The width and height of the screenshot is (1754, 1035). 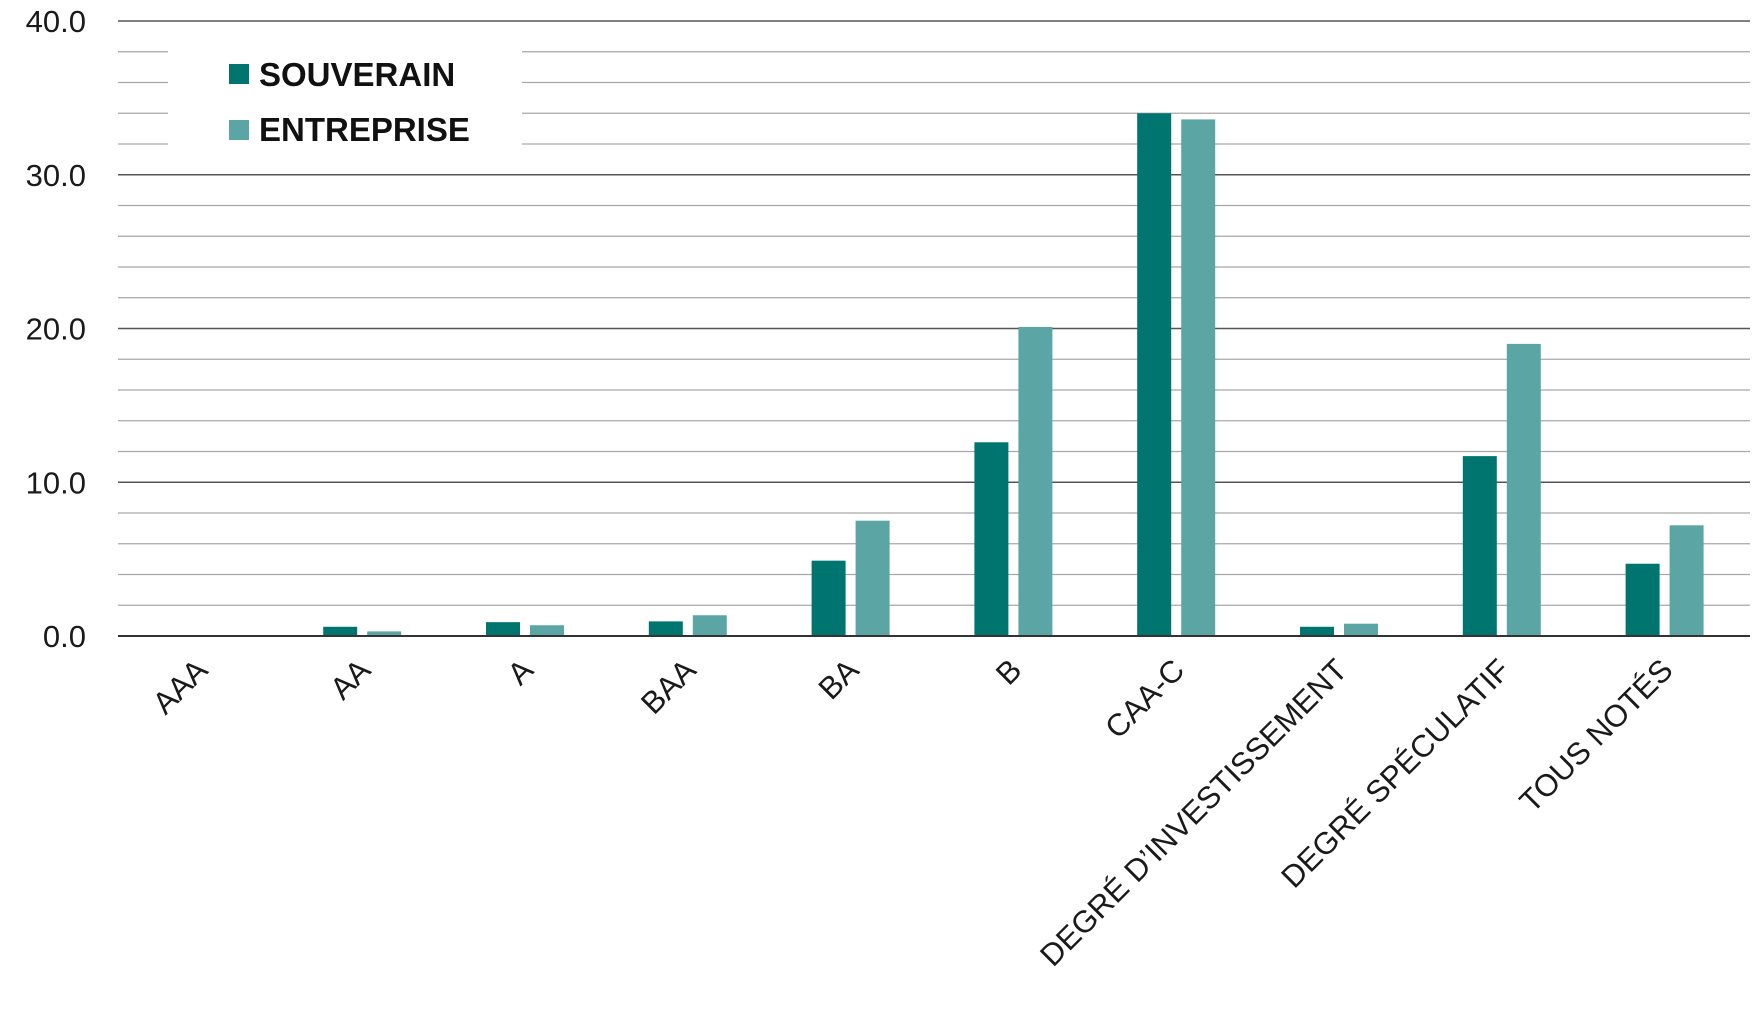 I want to click on legend-background, so click(x=345, y=99).